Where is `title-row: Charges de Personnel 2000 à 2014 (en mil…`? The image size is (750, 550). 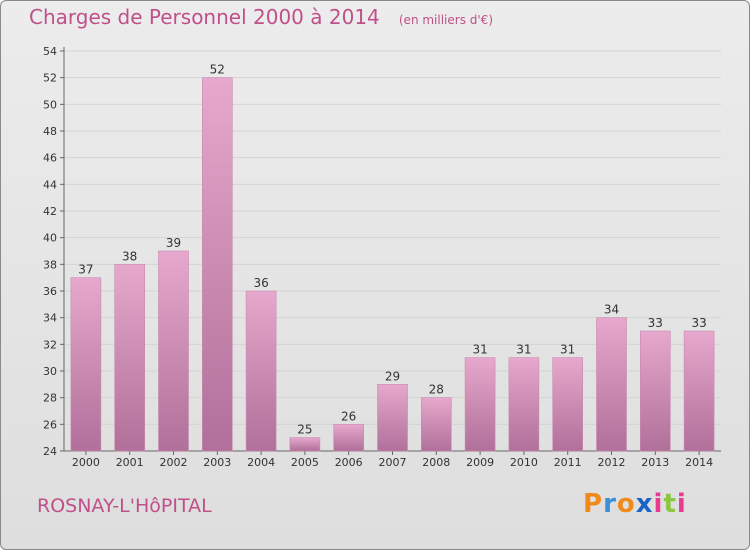 title-row: Charges de Personnel 2000 à 2014 (en mil… is located at coordinates (261, 17).